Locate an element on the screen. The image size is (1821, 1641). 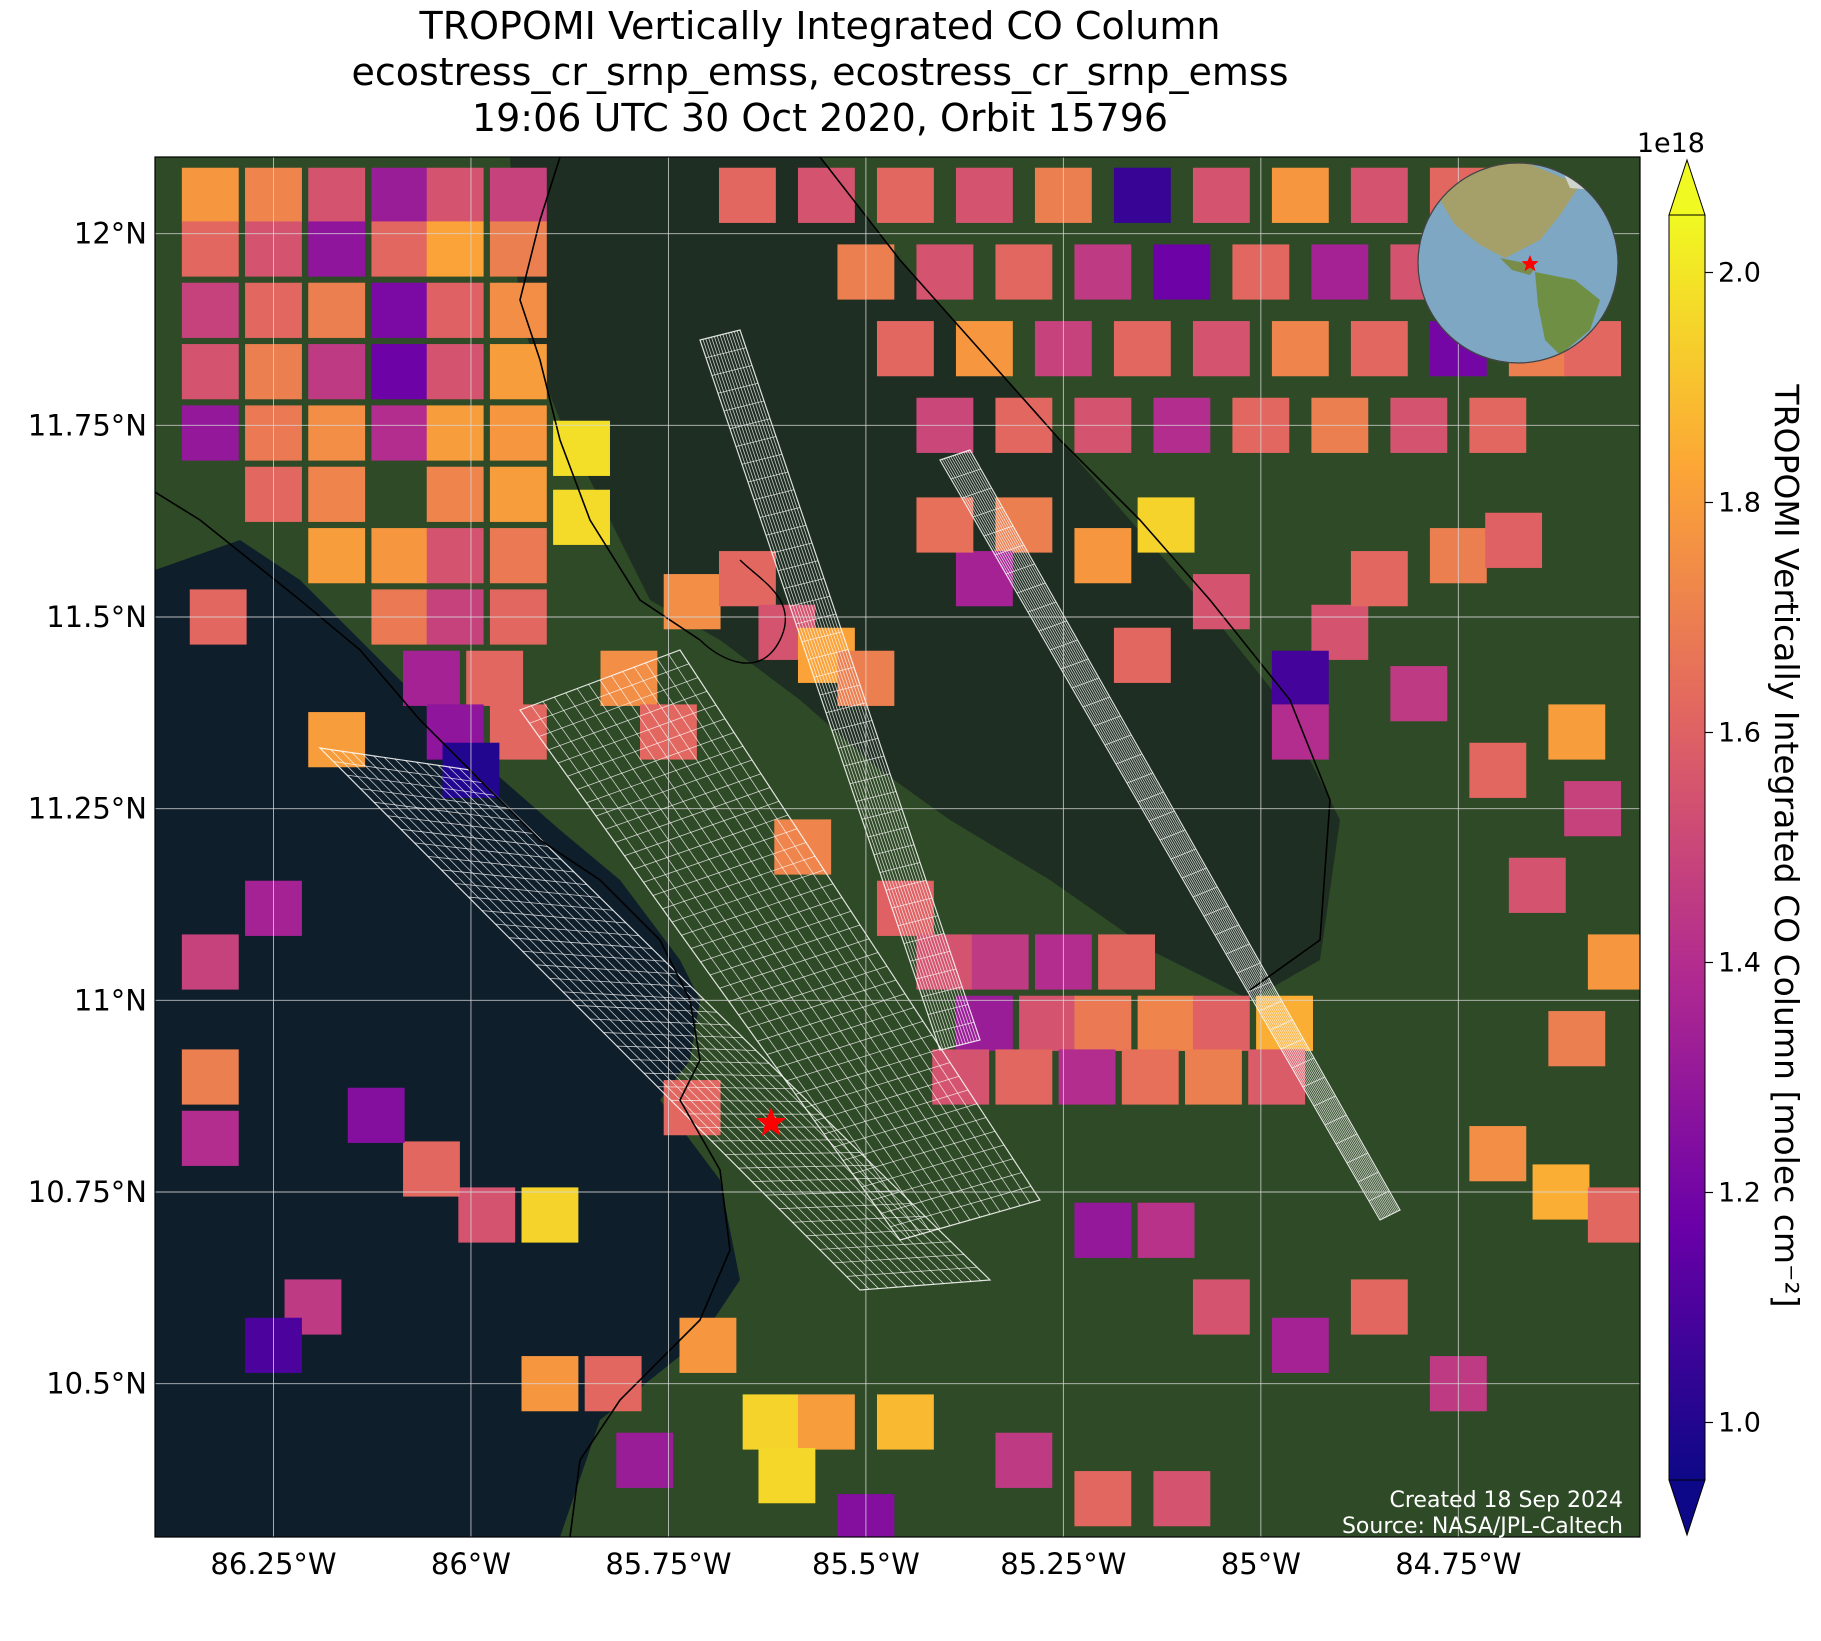
globe-north-america is located at coordinates (1510, 210).